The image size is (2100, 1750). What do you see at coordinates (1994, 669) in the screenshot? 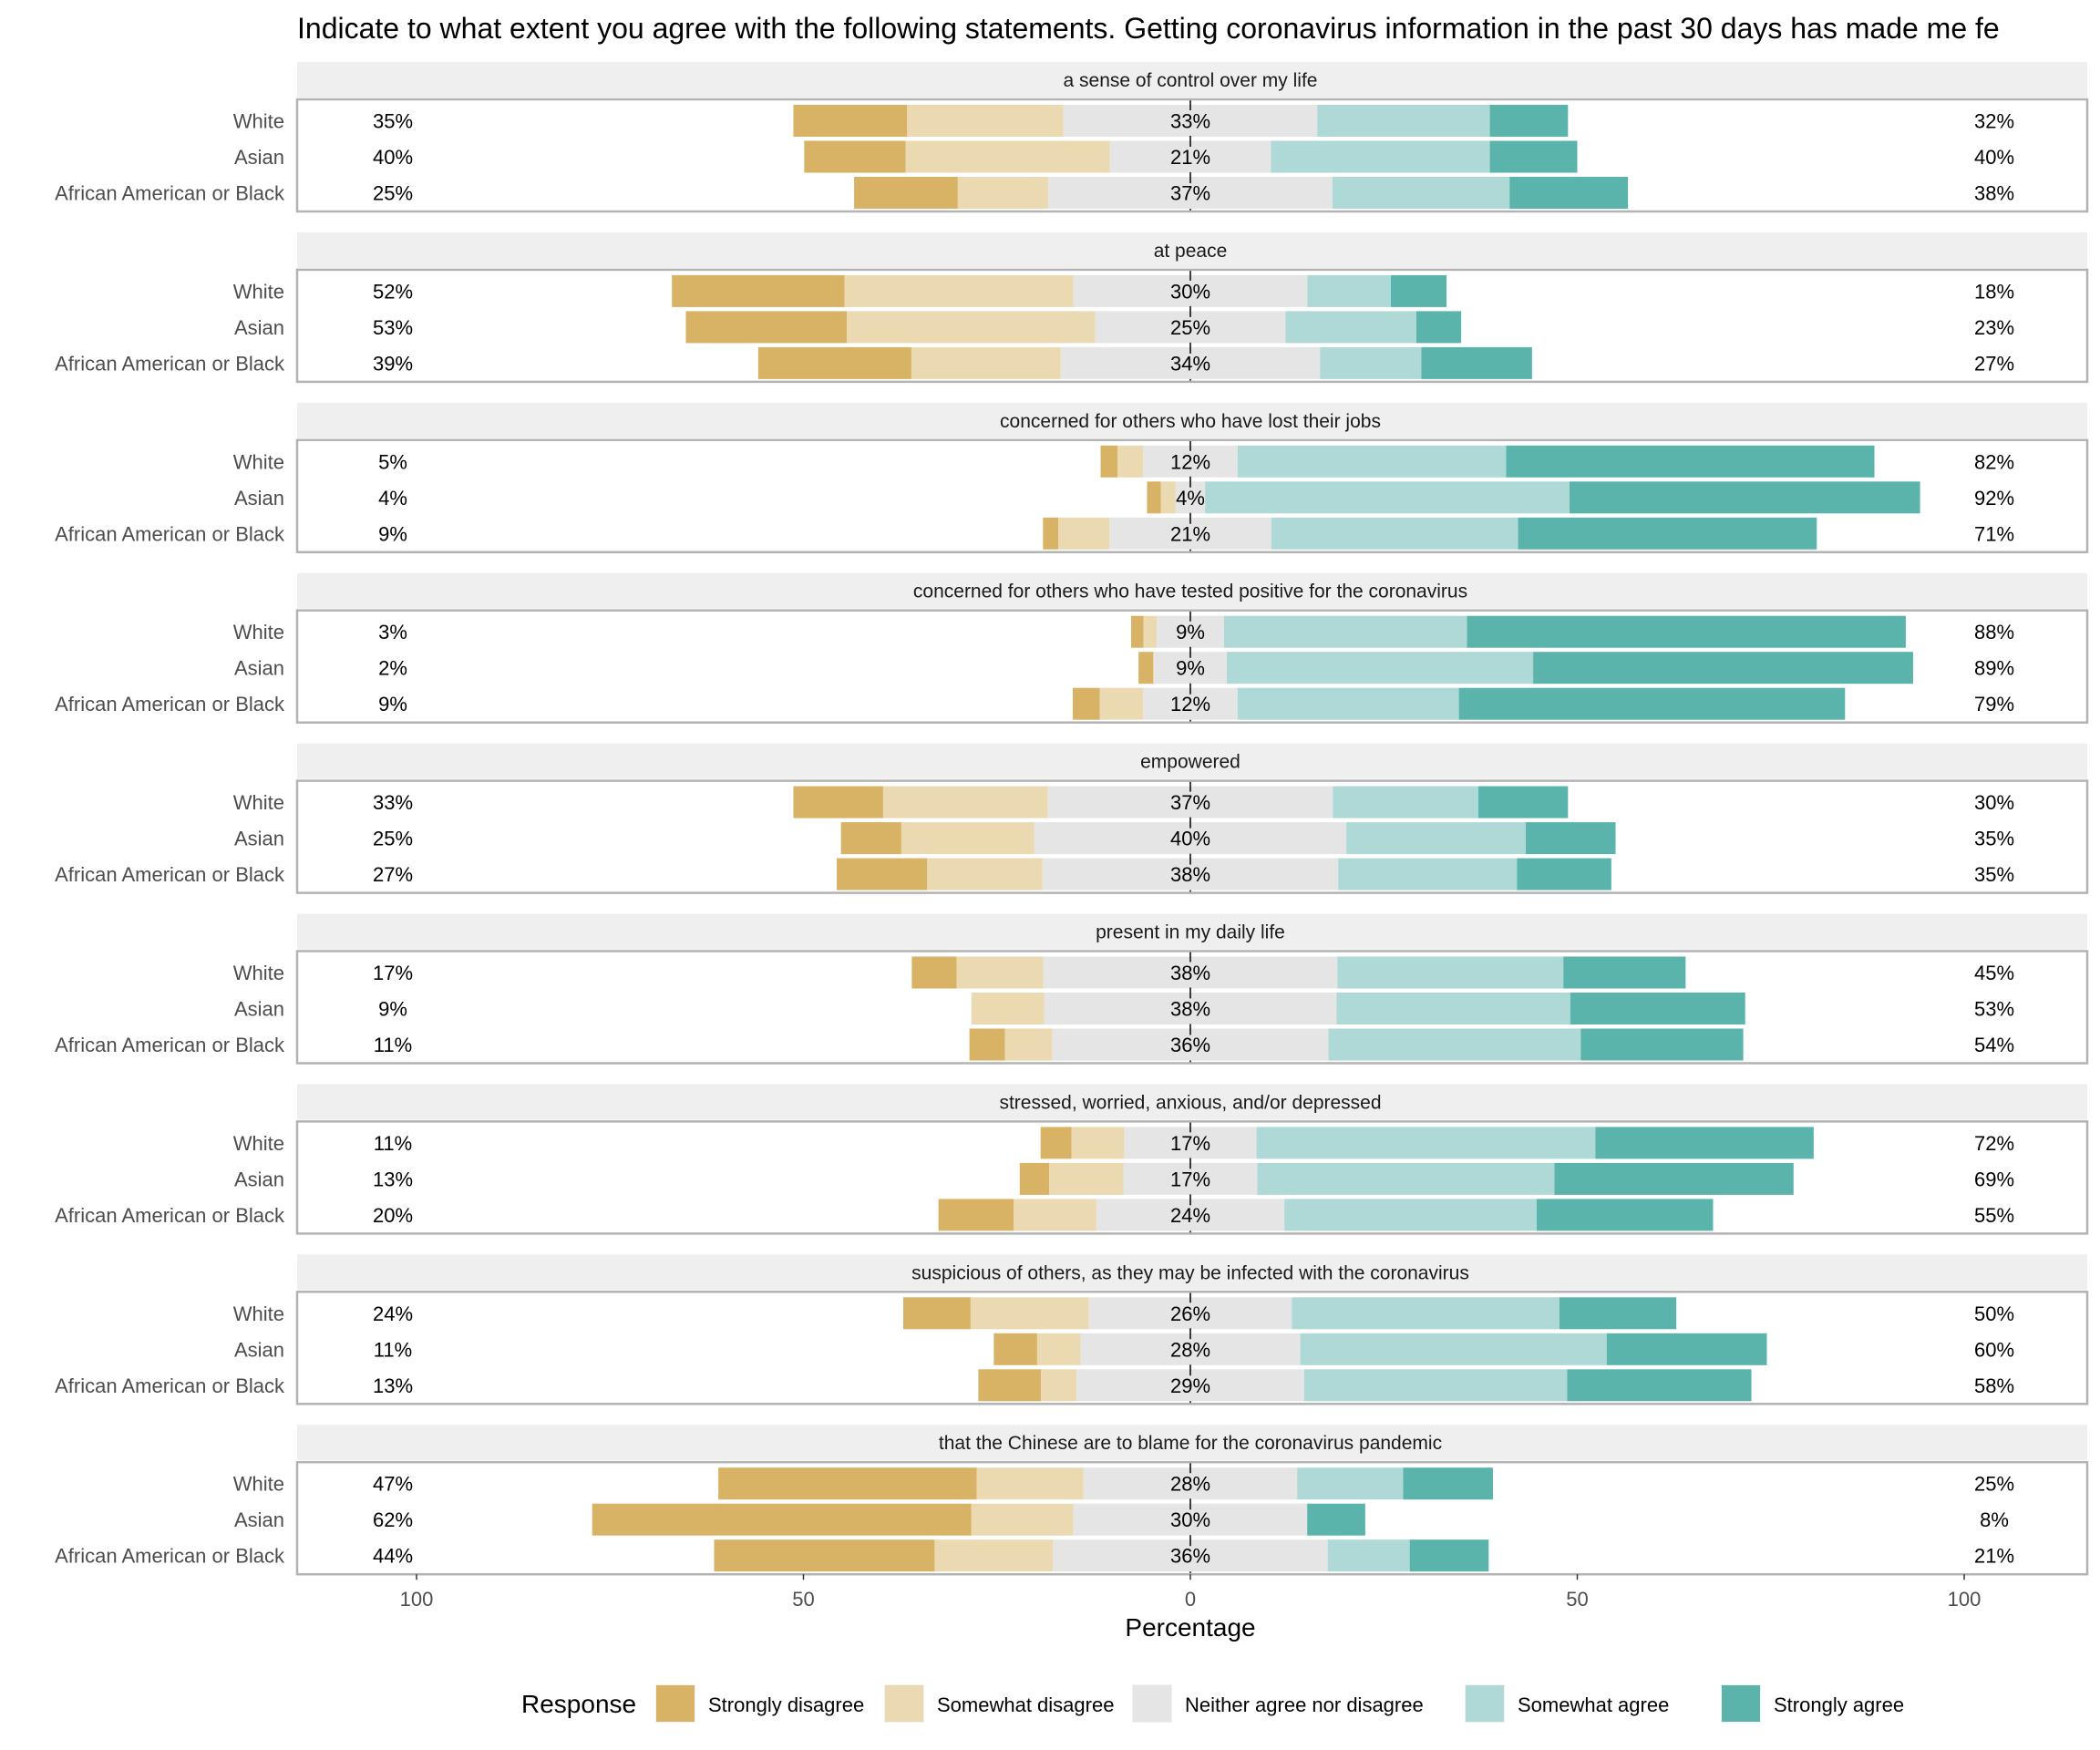
I see `right-percent-label: 89%` at bounding box center [1994, 669].